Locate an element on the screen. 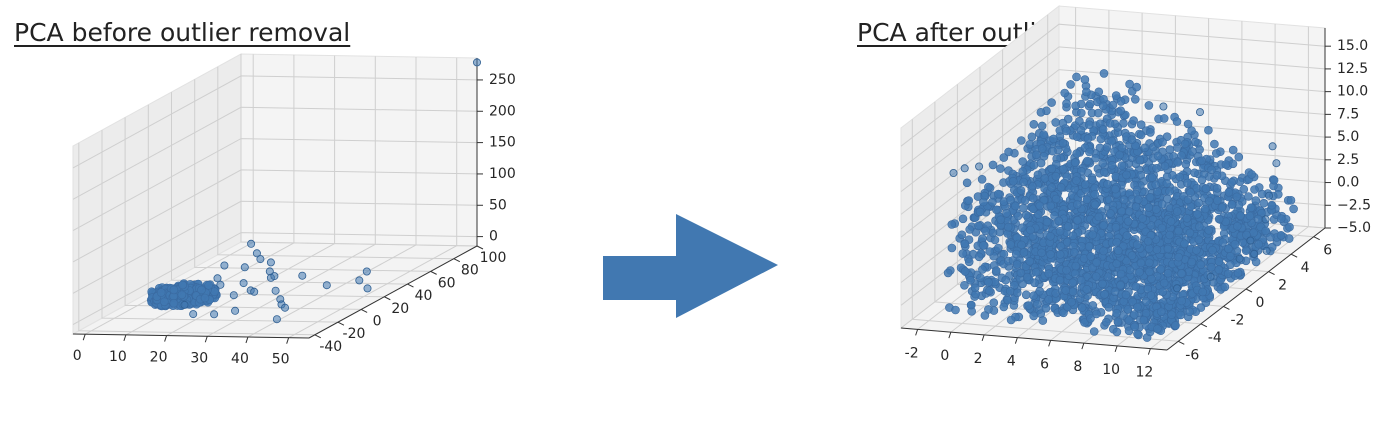 This screenshot has height=444, width=1400. z-tick-label: 12.5 is located at coordinates (1352, 69).